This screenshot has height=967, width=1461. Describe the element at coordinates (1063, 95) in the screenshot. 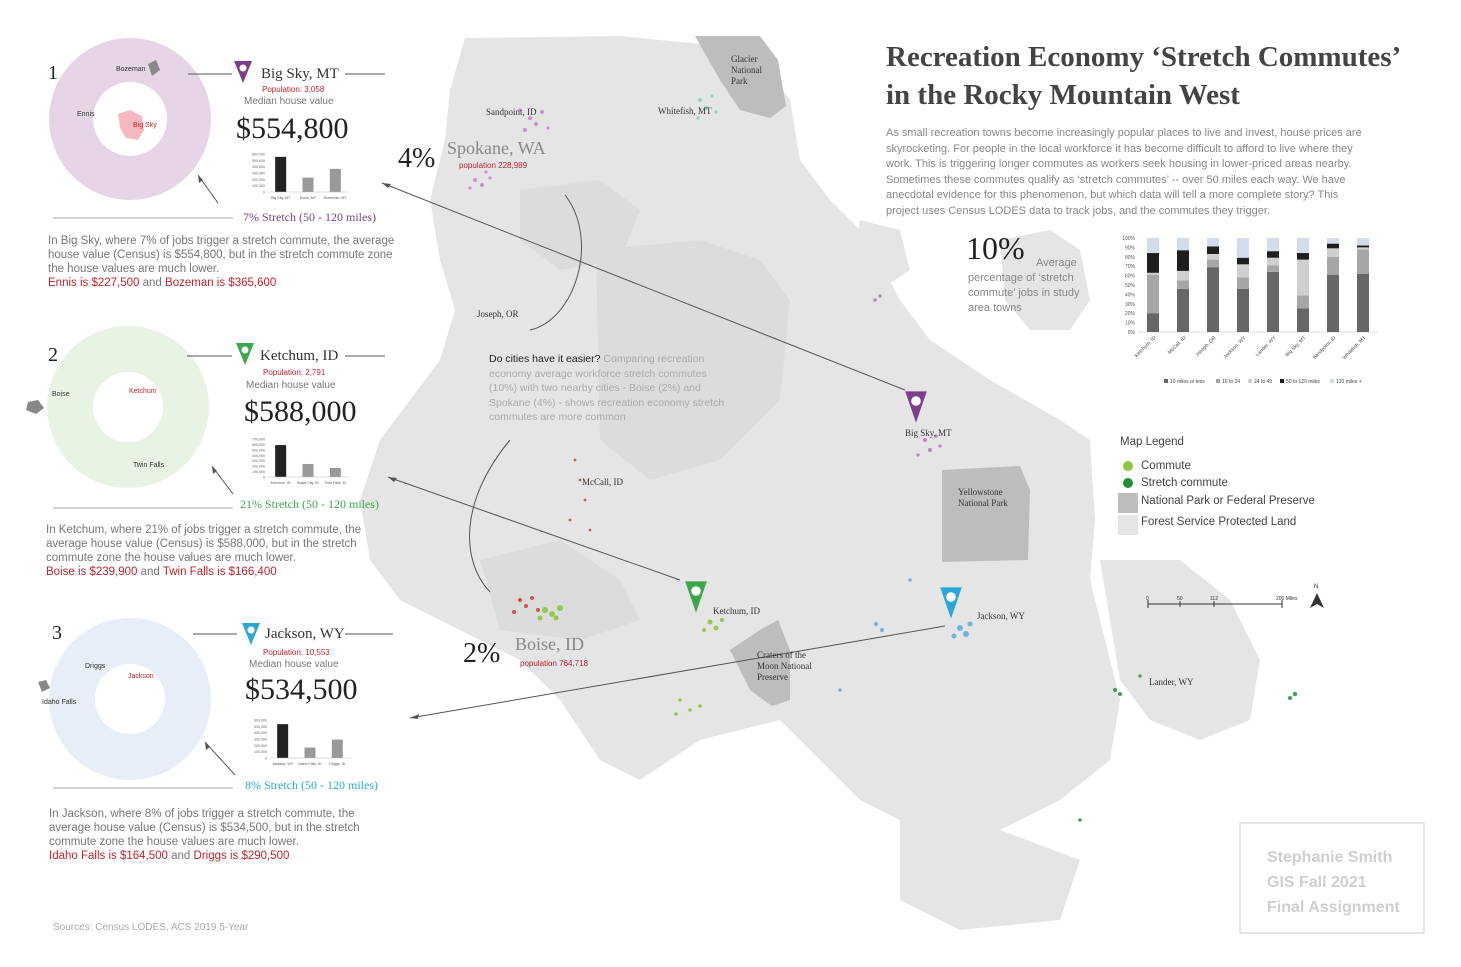

I see `title-line-2: in the Rocky Mountain West` at that location.